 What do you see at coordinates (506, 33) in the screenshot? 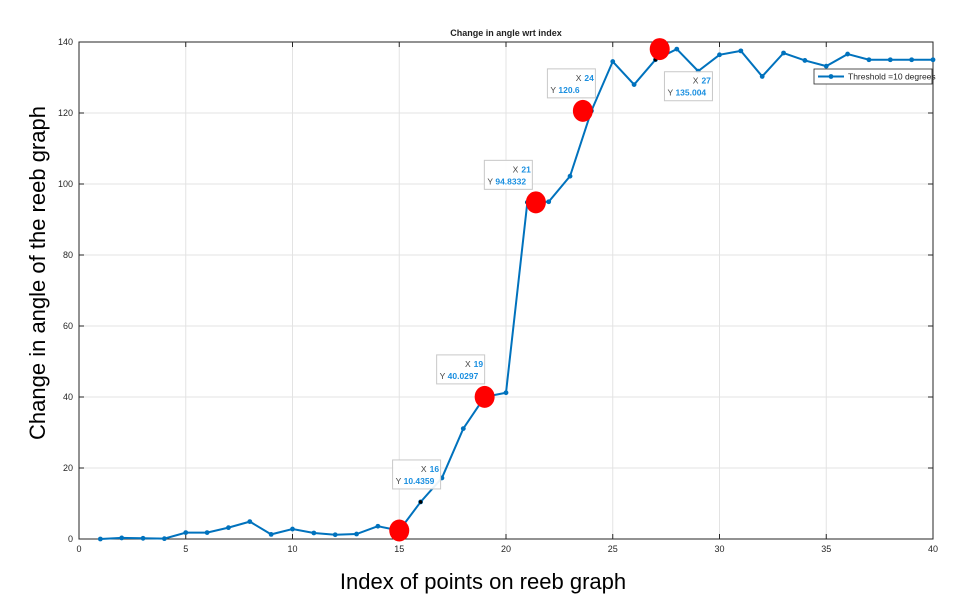
I see `chart-title: Change in angle wrt index` at bounding box center [506, 33].